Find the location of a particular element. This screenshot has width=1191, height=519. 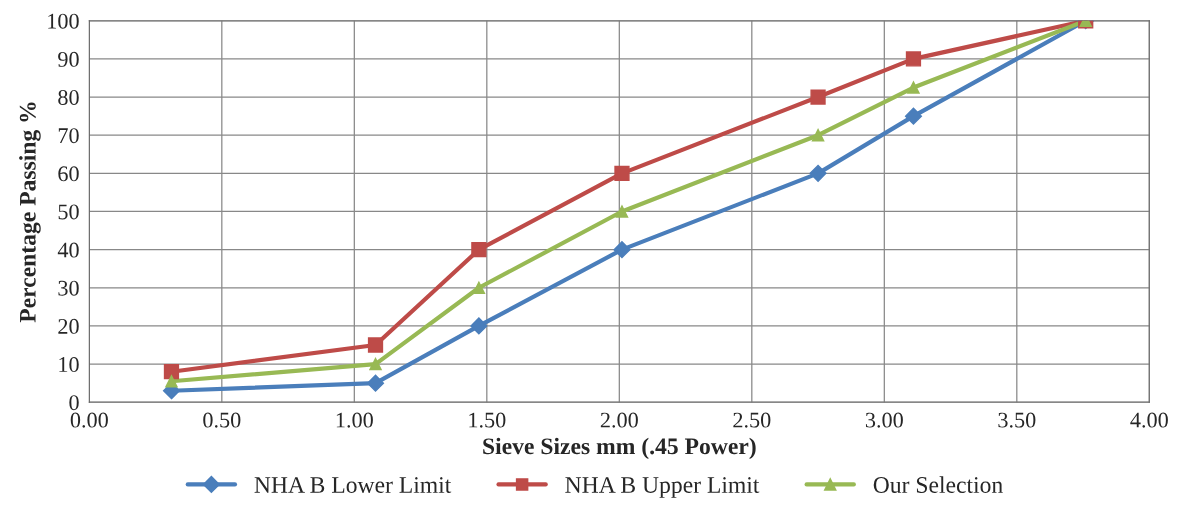

y-tick-label: 20 is located at coordinates (68, 326).